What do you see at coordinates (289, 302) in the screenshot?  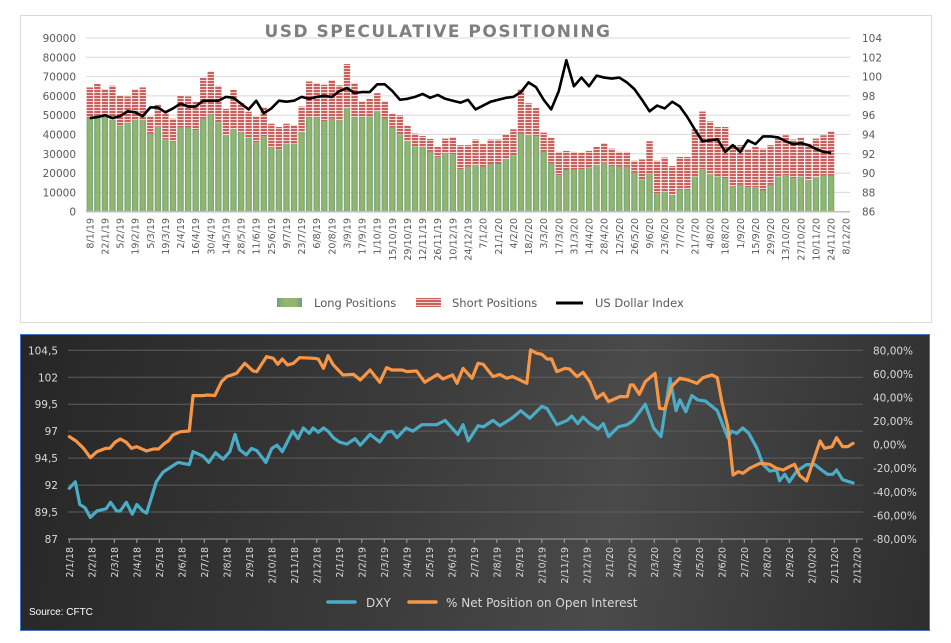 I see `legend-swatch-long` at bounding box center [289, 302].